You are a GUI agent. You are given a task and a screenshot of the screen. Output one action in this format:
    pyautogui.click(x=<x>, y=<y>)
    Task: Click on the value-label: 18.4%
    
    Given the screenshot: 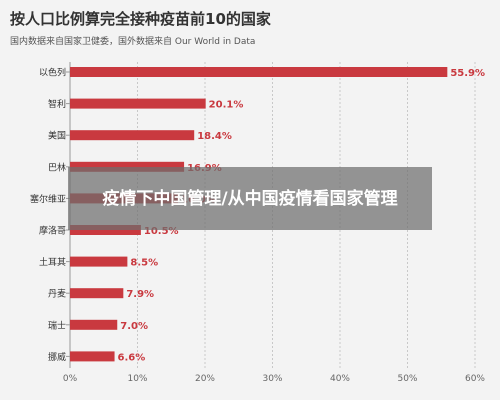 What is the action you would take?
    pyautogui.click(x=214, y=136)
    